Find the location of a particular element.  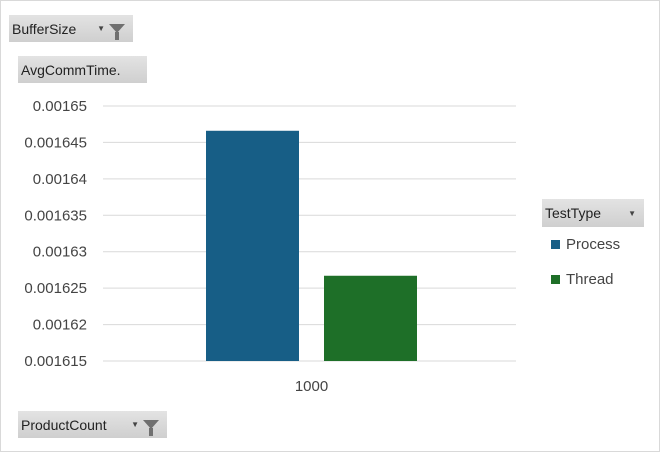

legend-label: Thread is located at coordinates (590, 279).